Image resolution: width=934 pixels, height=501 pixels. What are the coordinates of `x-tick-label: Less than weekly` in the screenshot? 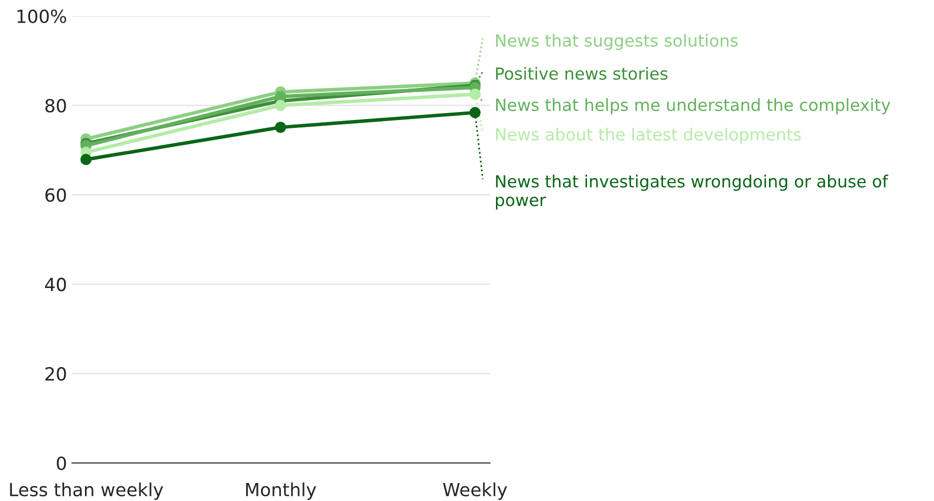 It's located at (87, 491).